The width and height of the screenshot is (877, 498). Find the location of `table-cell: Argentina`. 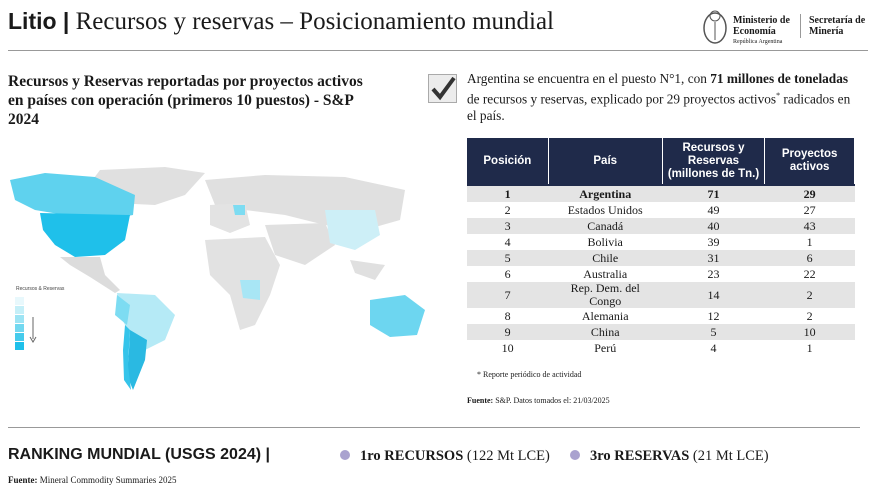

table-cell: Argentina is located at coordinates (605, 193).